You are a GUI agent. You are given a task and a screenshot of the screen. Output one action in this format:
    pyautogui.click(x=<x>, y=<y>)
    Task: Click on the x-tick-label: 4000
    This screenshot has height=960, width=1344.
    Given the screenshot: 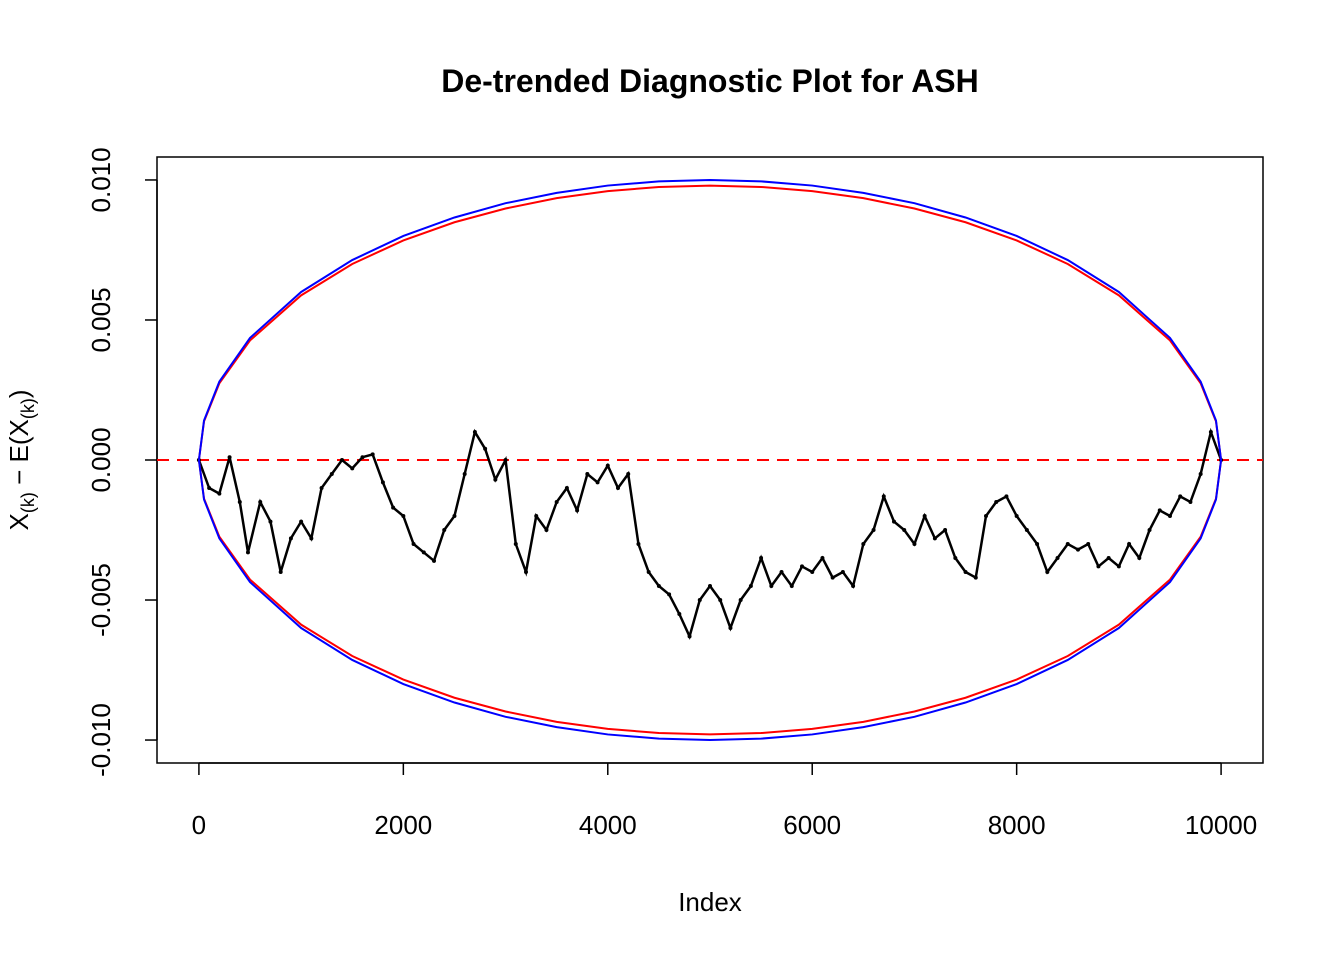 What is the action you would take?
    pyautogui.click(x=608, y=825)
    